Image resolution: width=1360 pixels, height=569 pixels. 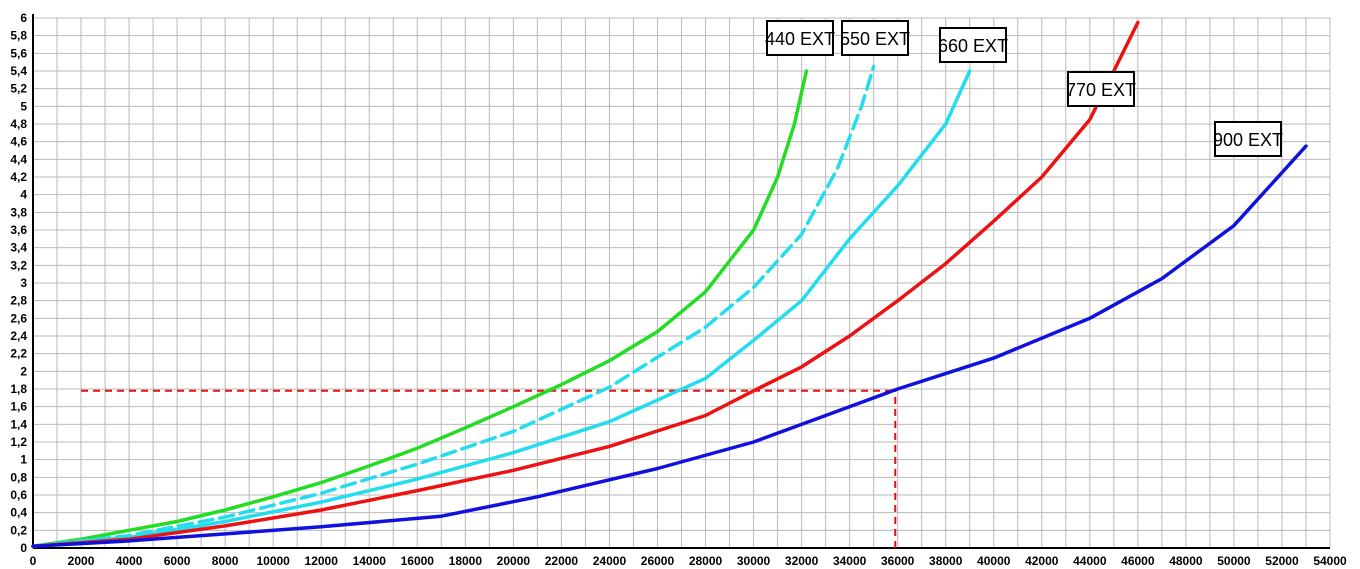 What do you see at coordinates (18, 142) in the screenshot?
I see `y-tick-label: 4,6` at bounding box center [18, 142].